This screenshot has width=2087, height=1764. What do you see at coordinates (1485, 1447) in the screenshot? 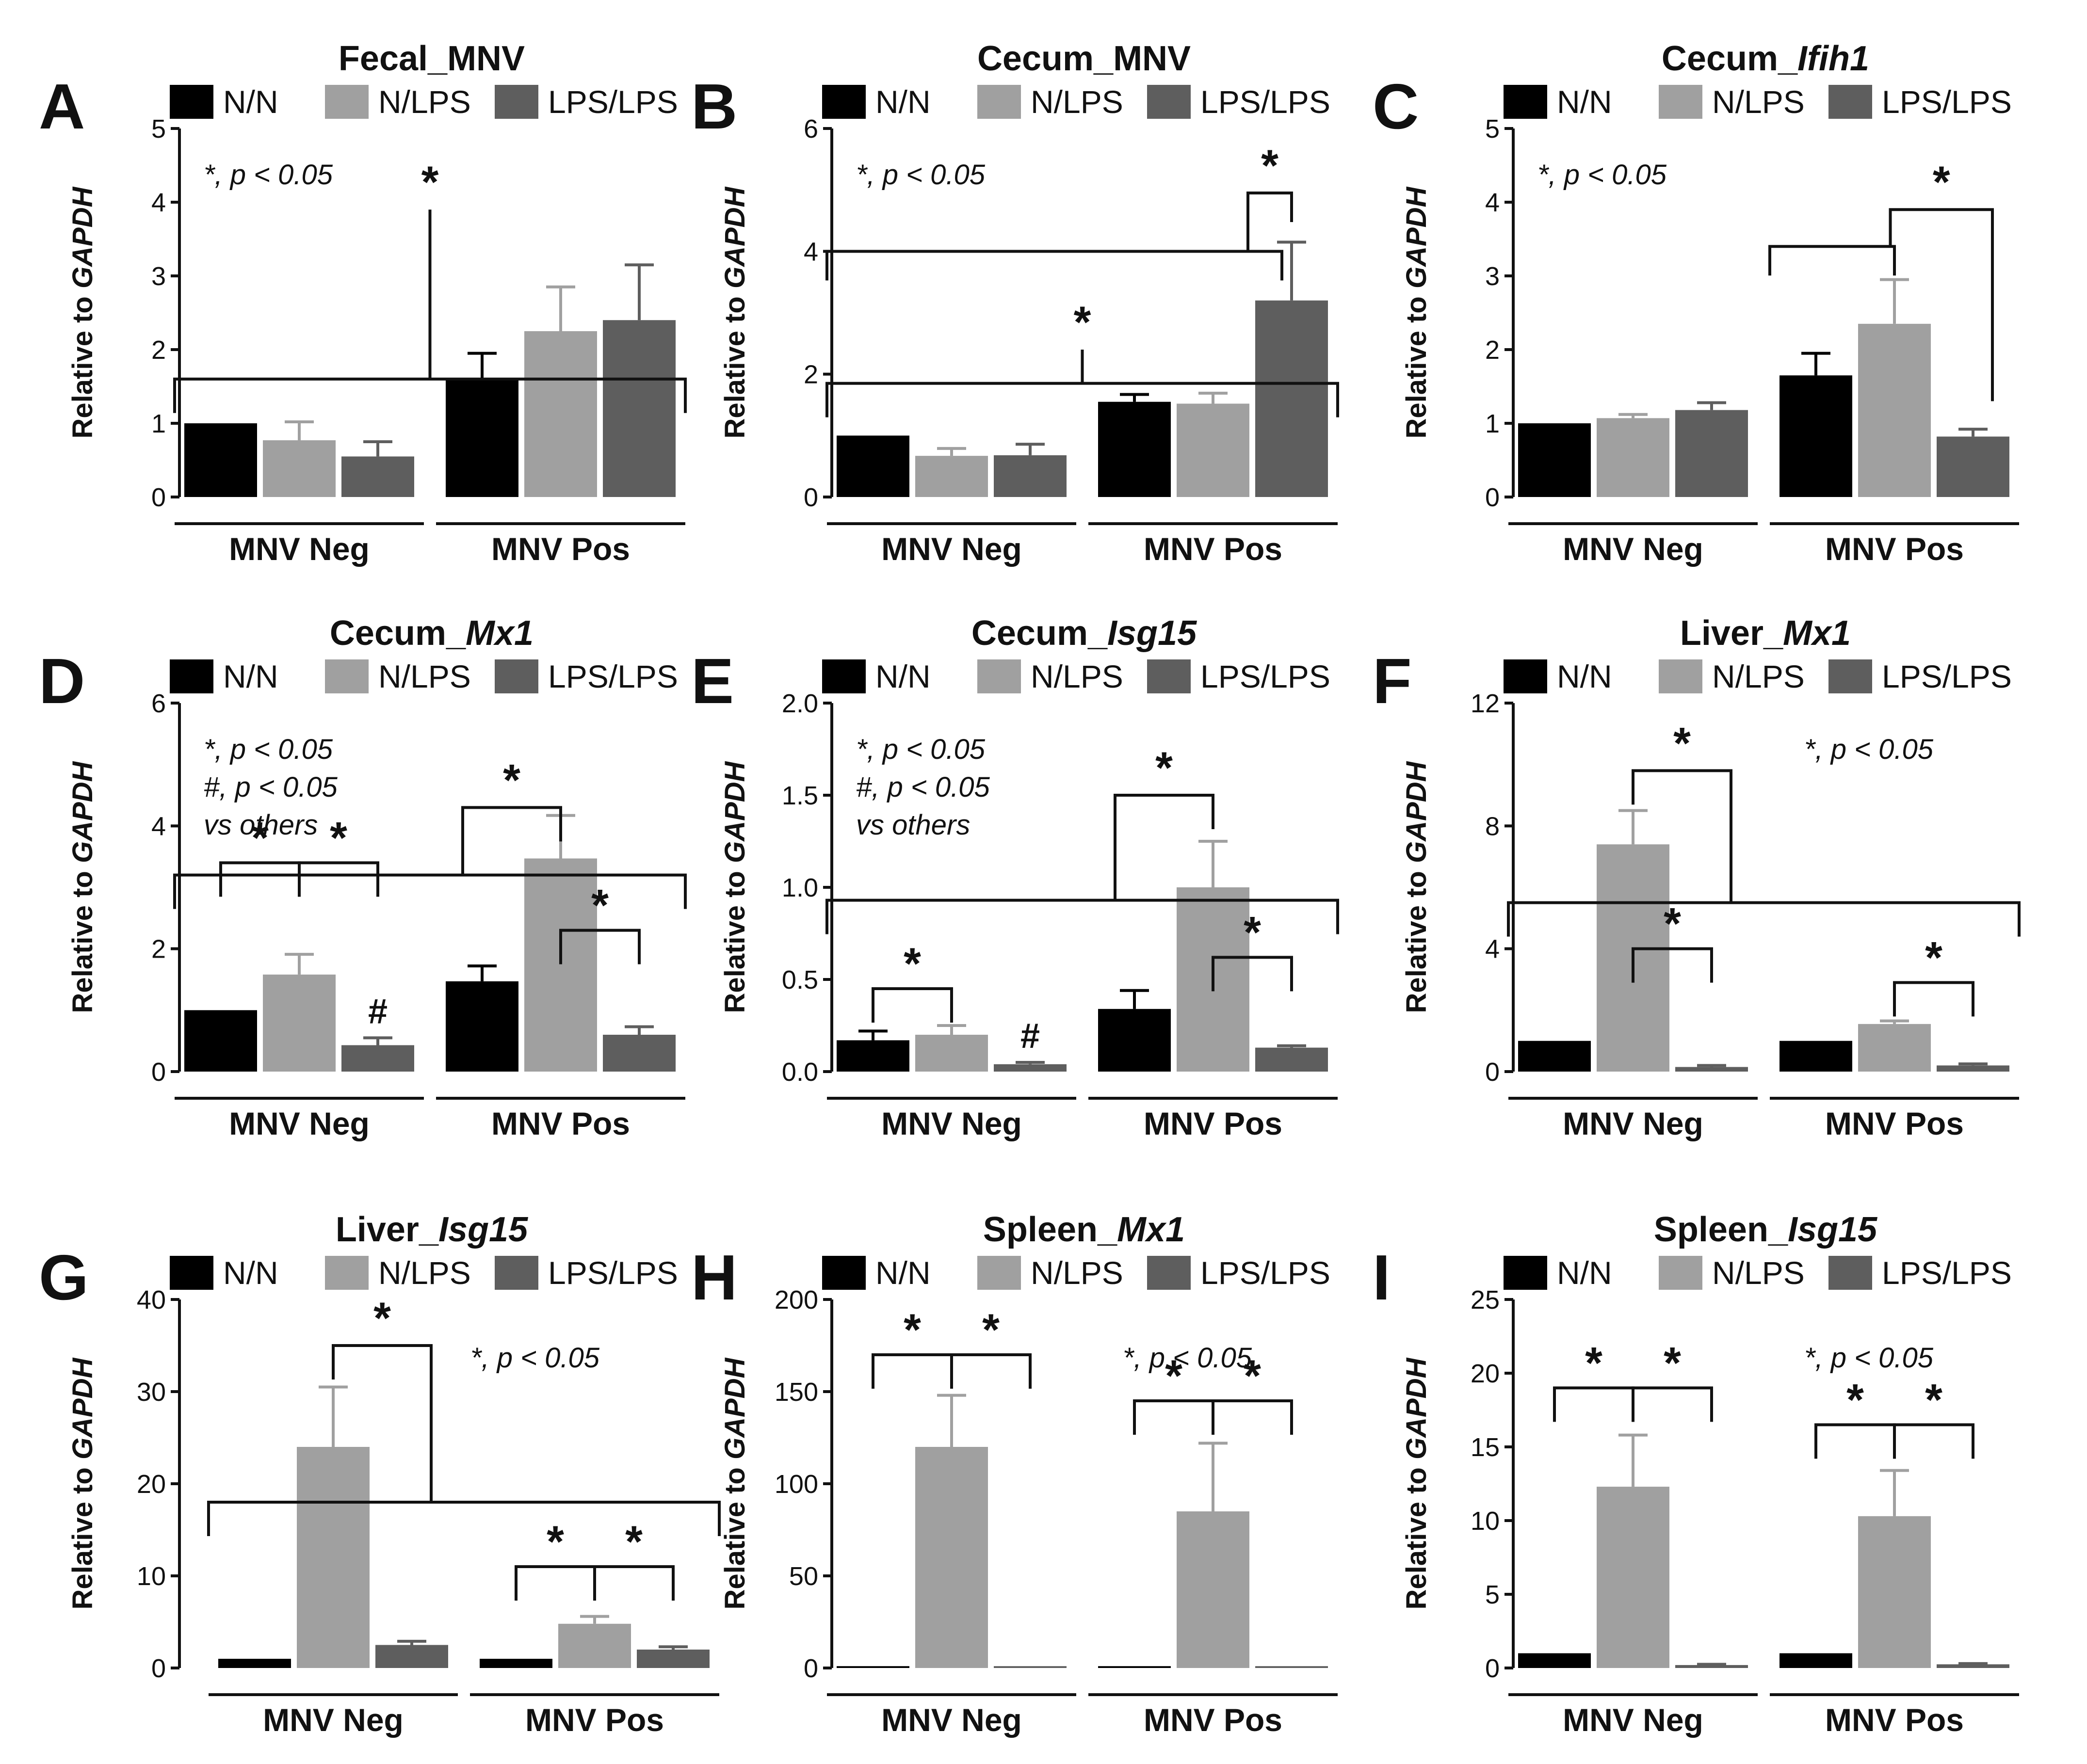
I see `y-tick-label: 15` at bounding box center [1485, 1447].